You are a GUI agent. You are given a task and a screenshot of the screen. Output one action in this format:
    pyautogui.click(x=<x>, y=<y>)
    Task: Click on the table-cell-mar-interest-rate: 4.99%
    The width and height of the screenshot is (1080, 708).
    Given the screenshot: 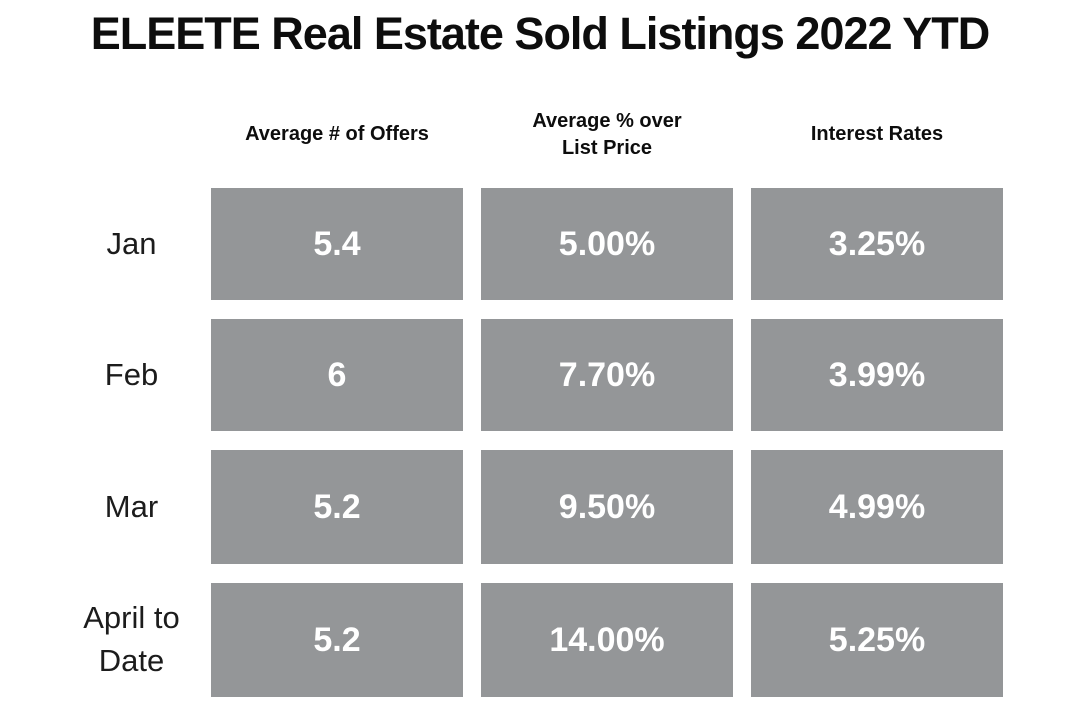 What is the action you would take?
    pyautogui.click(x=877, y=507)
    